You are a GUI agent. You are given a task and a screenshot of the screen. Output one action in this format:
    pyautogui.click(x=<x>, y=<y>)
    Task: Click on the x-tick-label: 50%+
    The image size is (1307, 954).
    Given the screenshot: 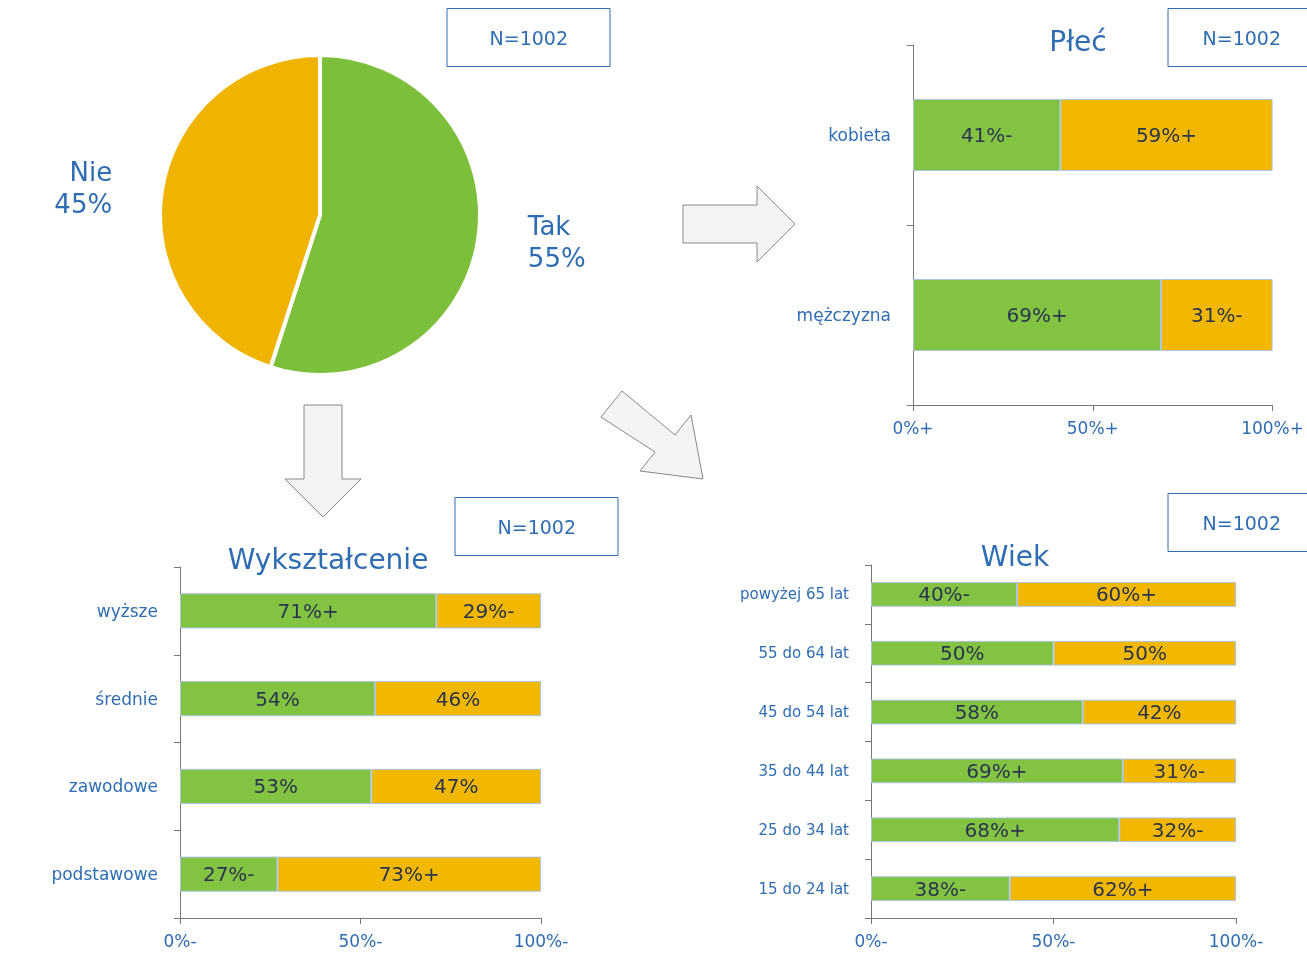 What is the action you would take?
    pyautogui.click(x=1092, y=427)
    